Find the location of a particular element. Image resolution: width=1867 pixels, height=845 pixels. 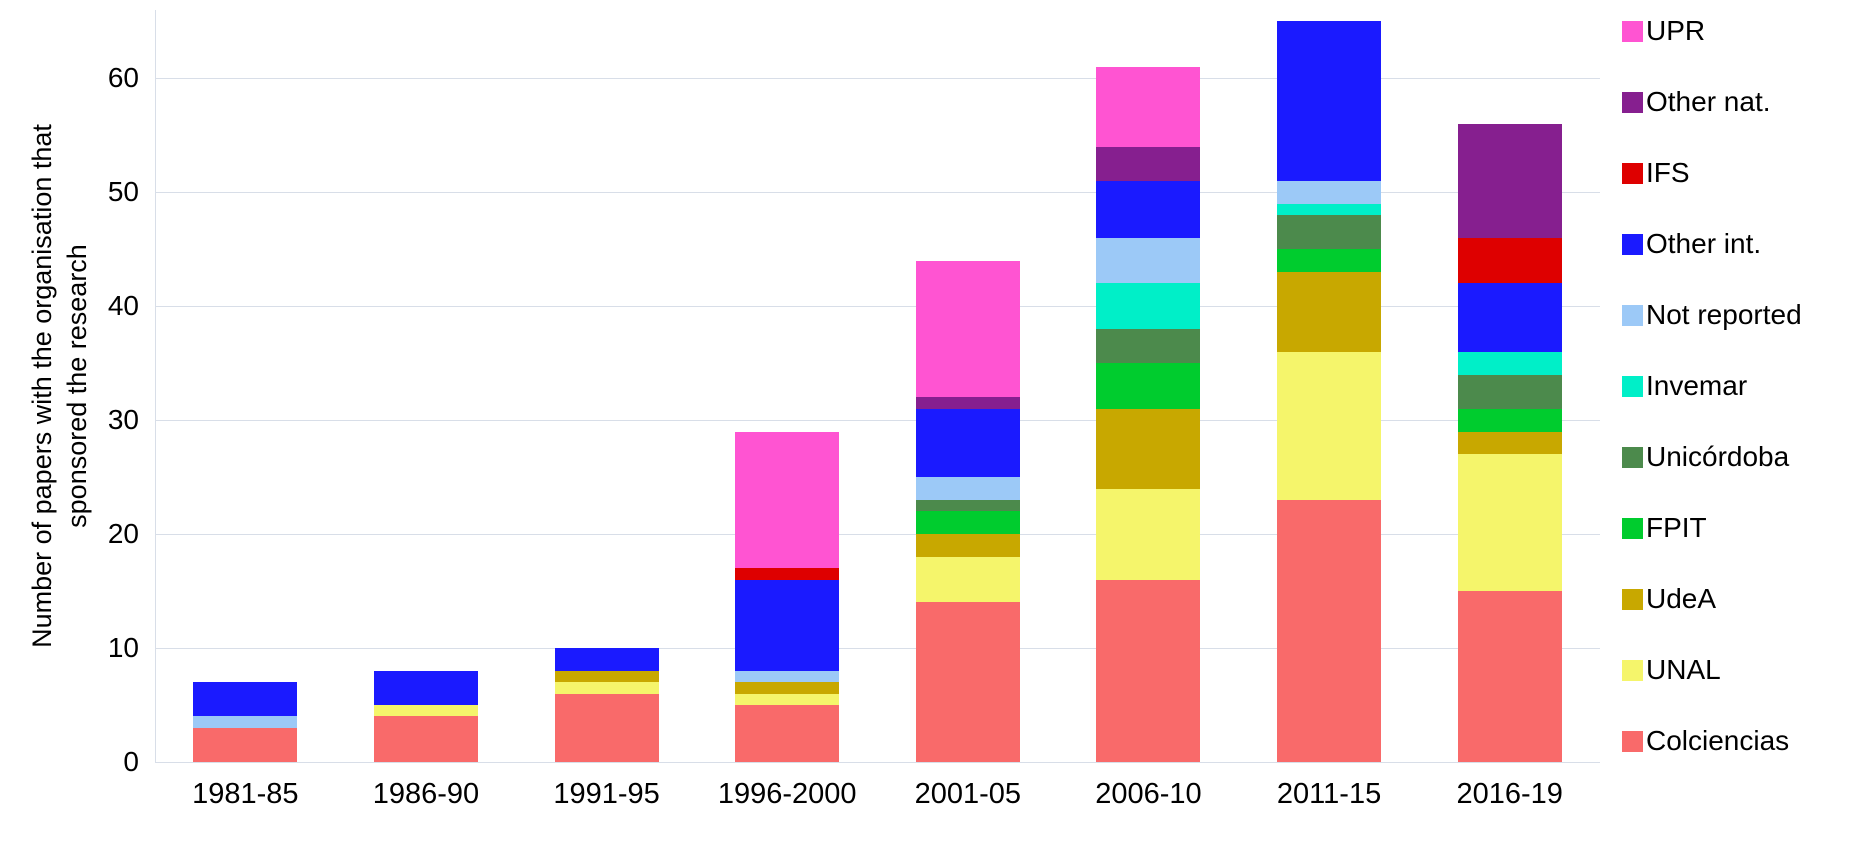

x-tick-label: 1981-85 is located at coordinates (245, 794).